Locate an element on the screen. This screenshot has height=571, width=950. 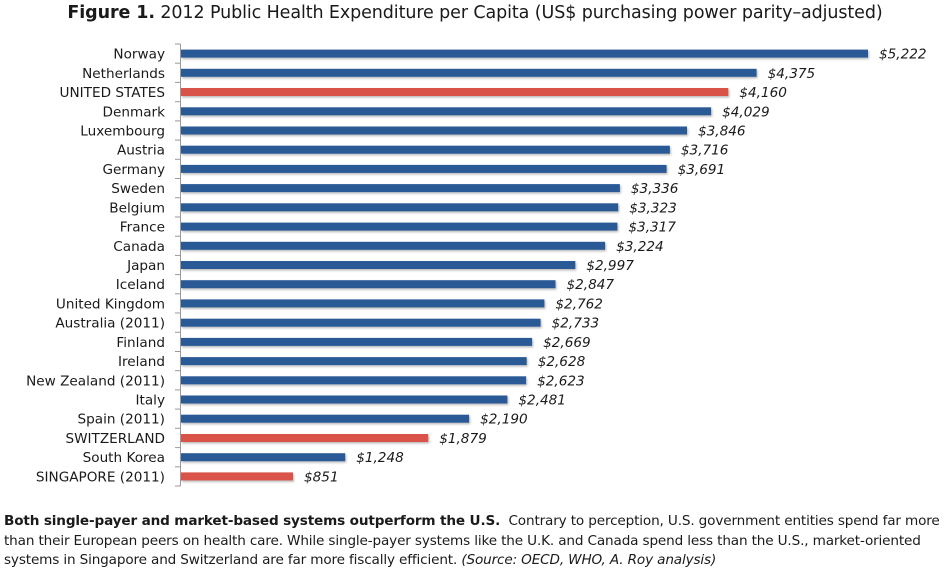
category-label: South Korea is located at coordinates (124, 458).